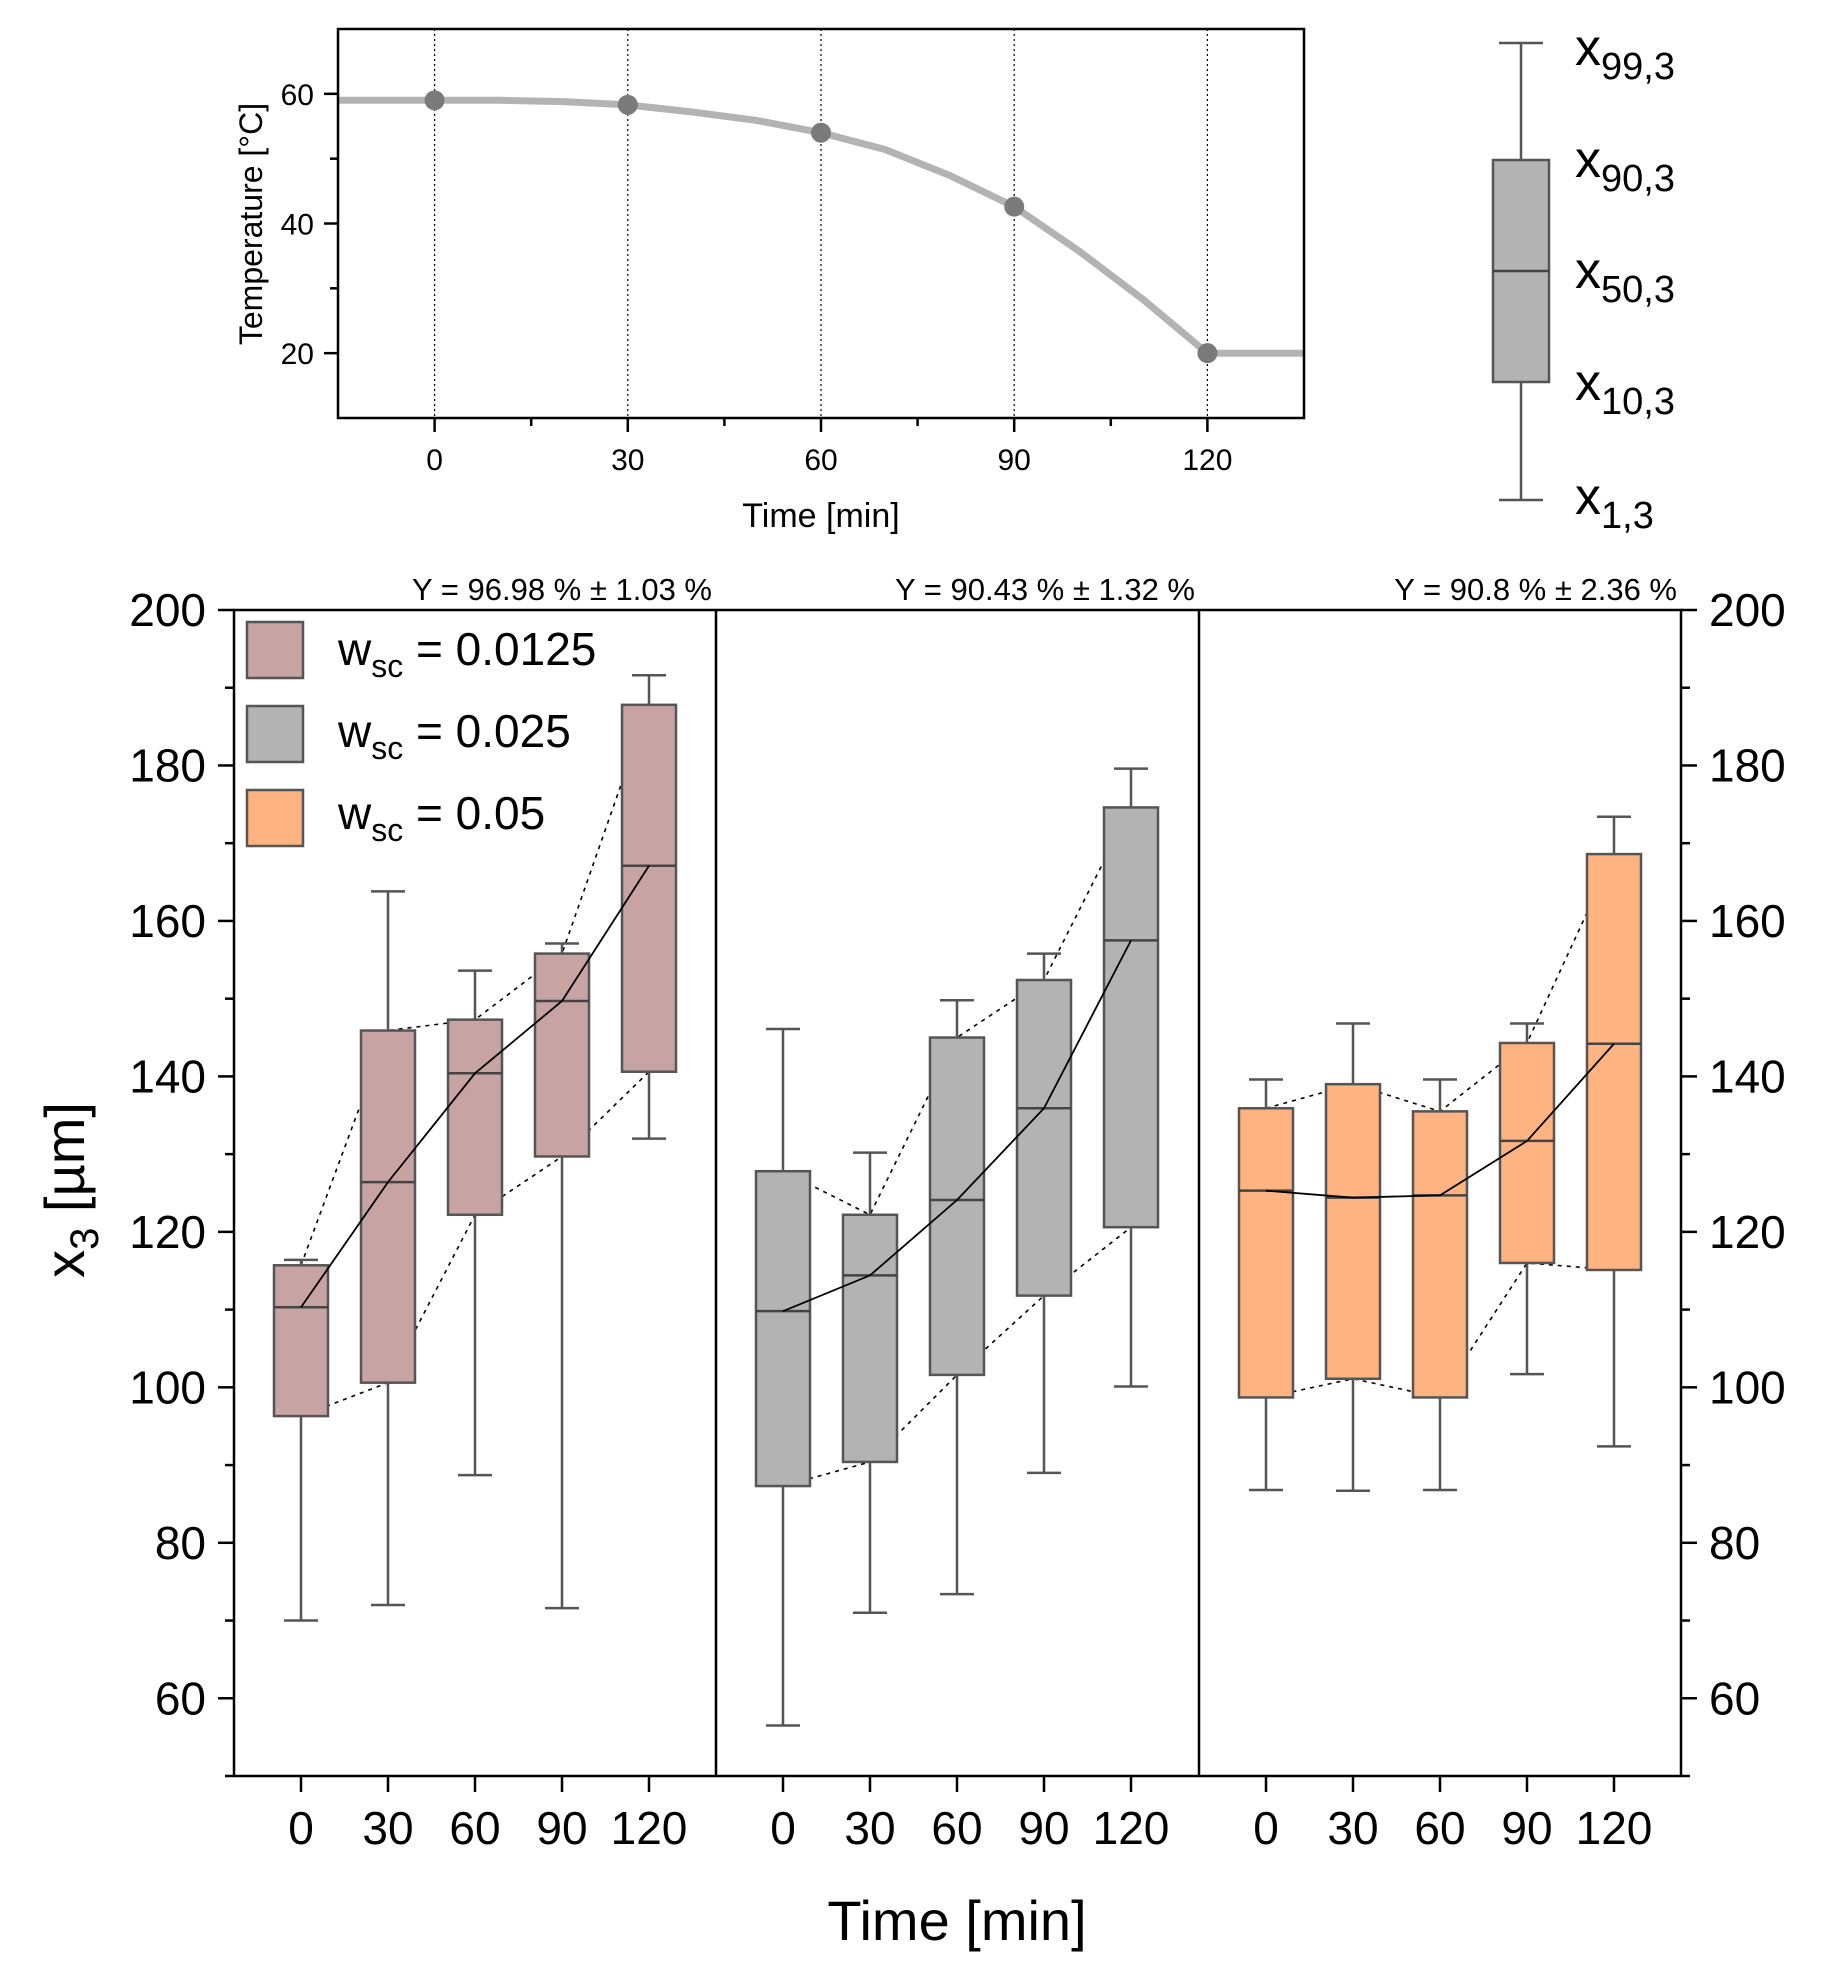  What do you see at coordinates (1747, 765) in the screenshot?
I see `y-tick-label-right: 180` at bounding box center [1747, 765].